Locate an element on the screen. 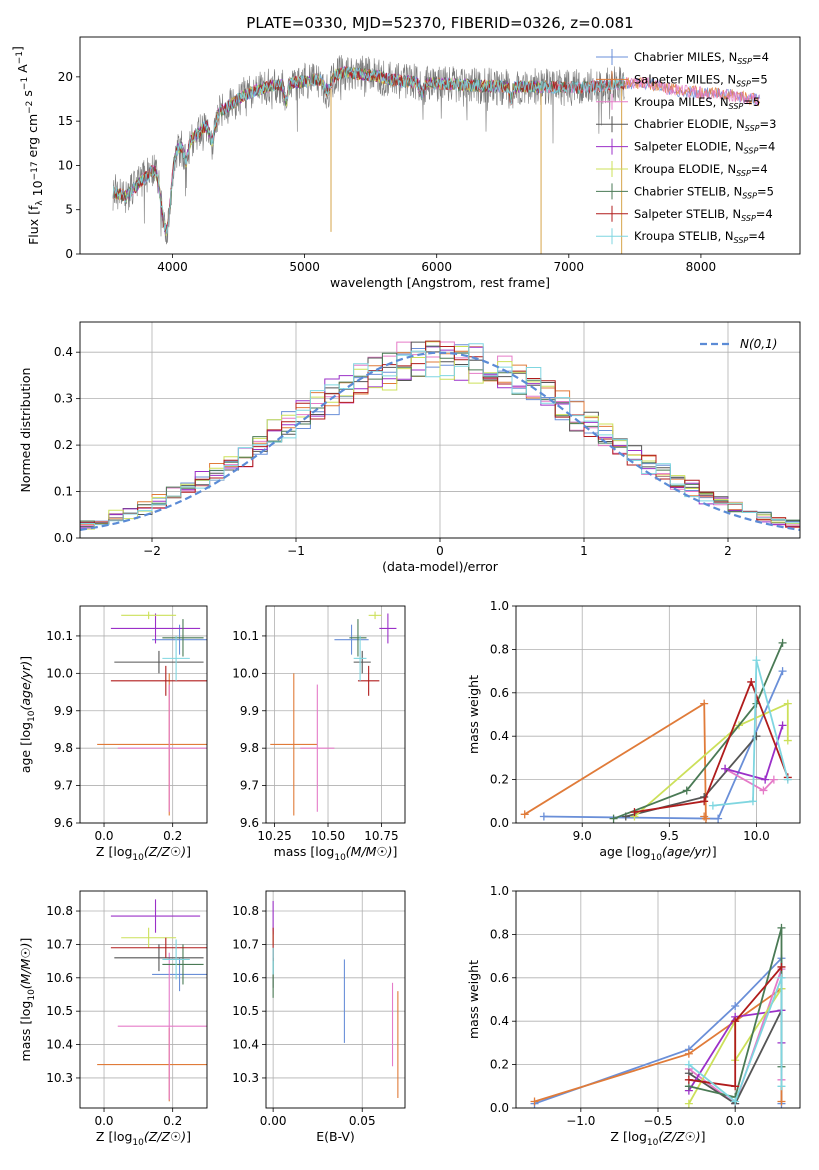 The height and width of the screenshot is (1170, 819). errorbar-salpeter-stelib is located at coordinates (158, 680).